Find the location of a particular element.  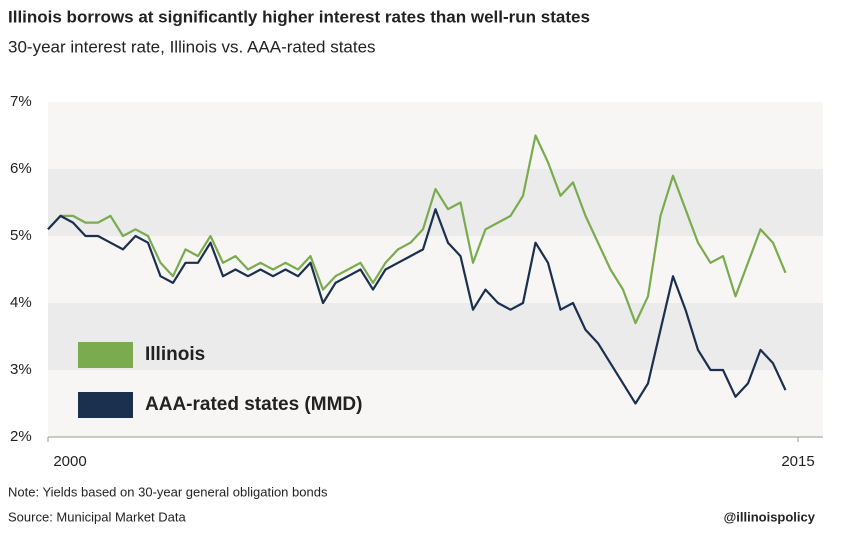

x-tick-label: 2000 is located at coordinates (69, 461).